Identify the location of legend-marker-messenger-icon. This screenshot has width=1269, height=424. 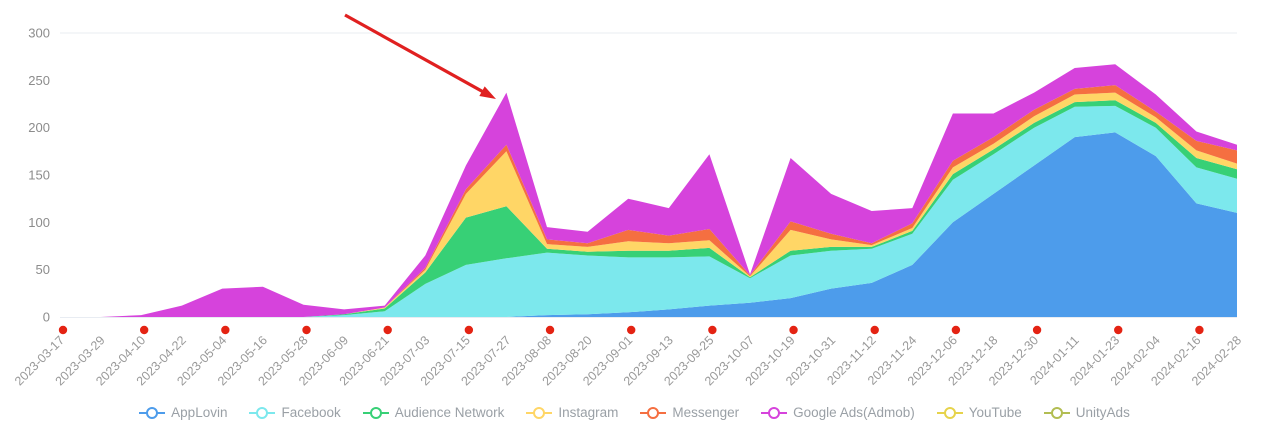
(653, 412).